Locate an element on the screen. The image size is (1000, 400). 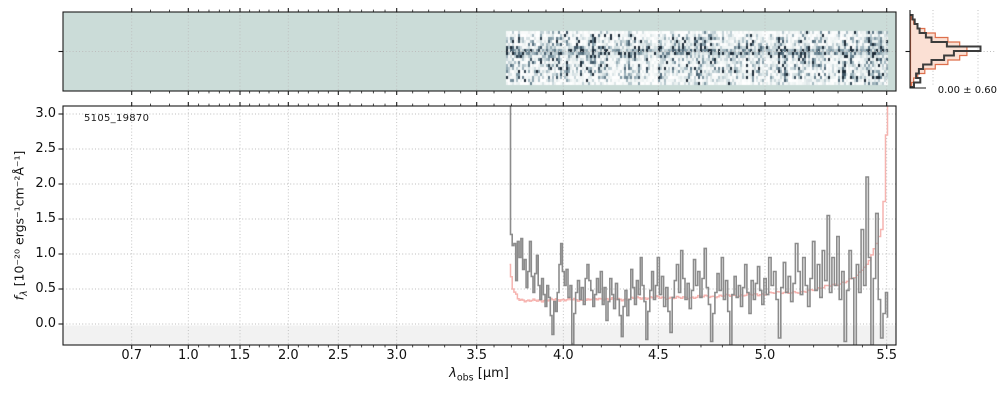
x-tick-label: 2.0 is located at coordinates (288, 355).